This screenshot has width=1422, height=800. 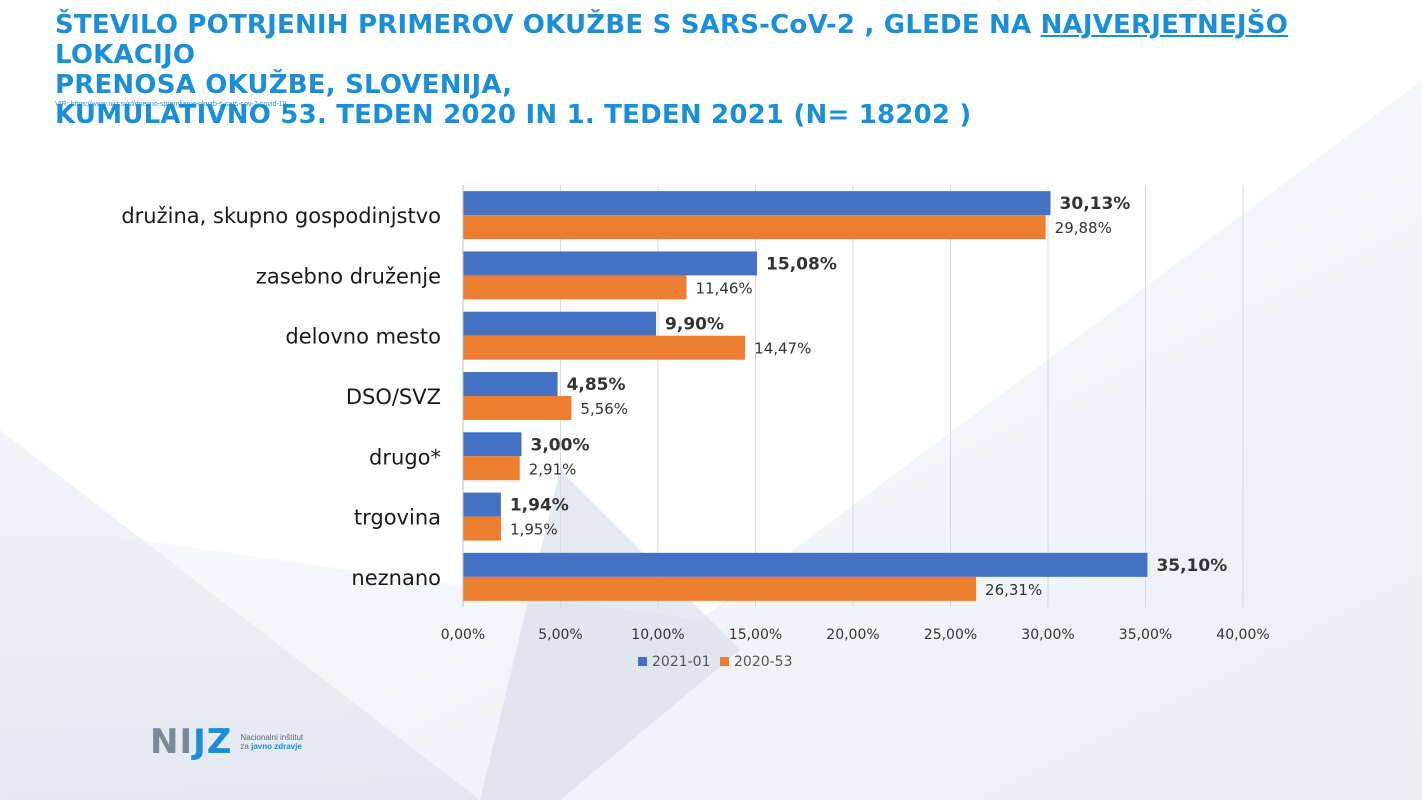 What do you see at coordinates (1047, 635) in the screenshot?
I see `x-tick-label: 30,00%` at bounding box center [1047, 635].